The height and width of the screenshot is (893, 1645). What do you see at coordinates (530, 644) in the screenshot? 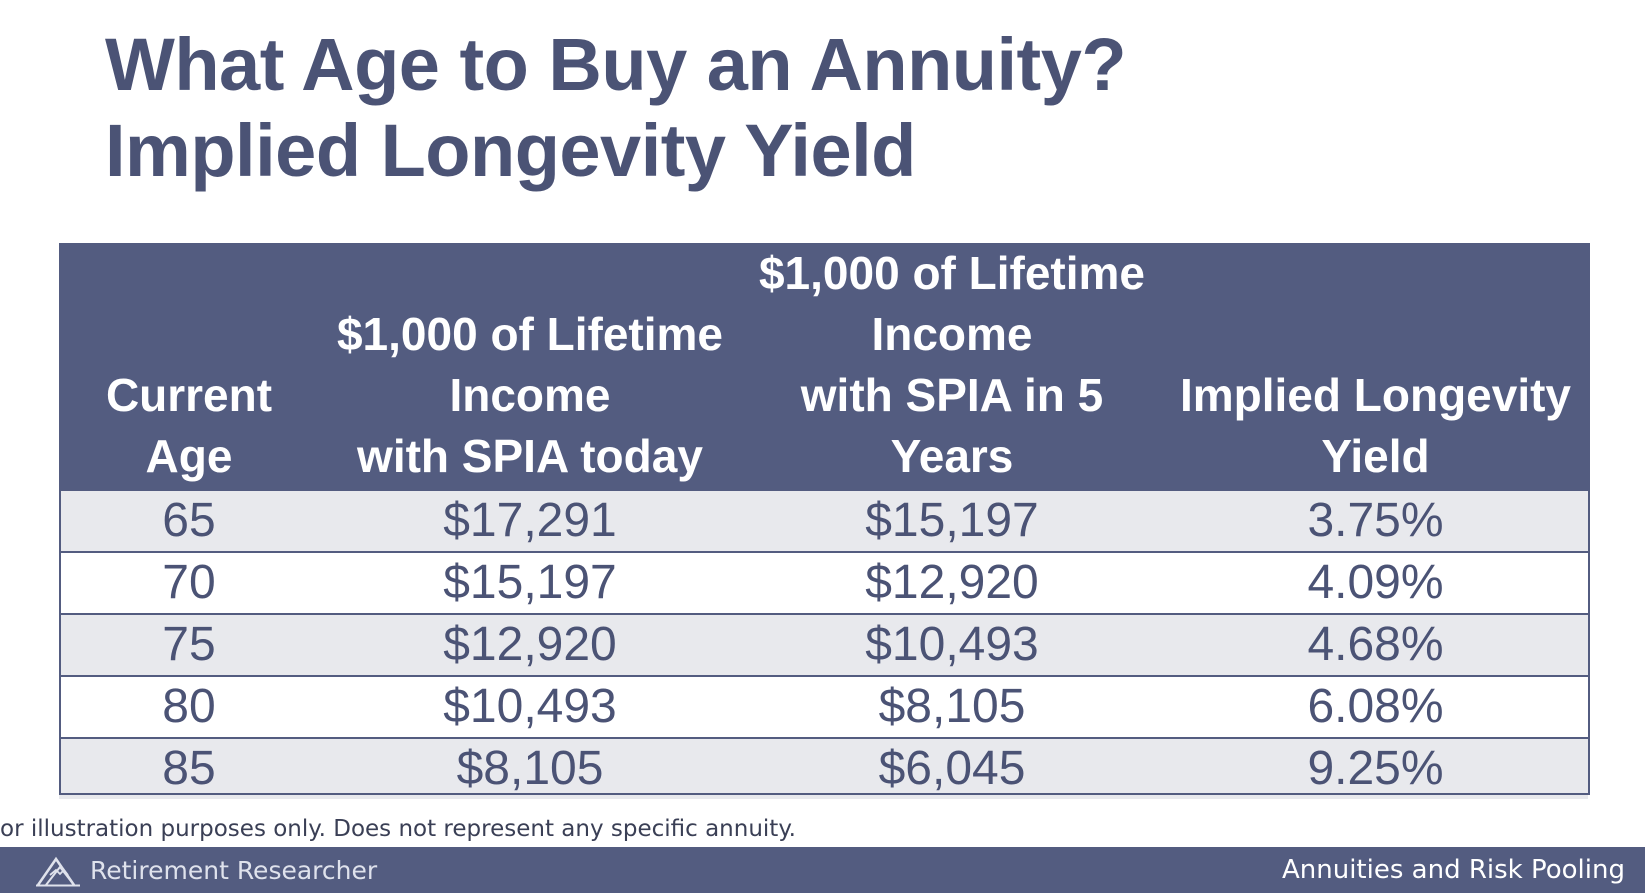
I see `cell-income-today: $12,920` at bounding box center [530, 644].